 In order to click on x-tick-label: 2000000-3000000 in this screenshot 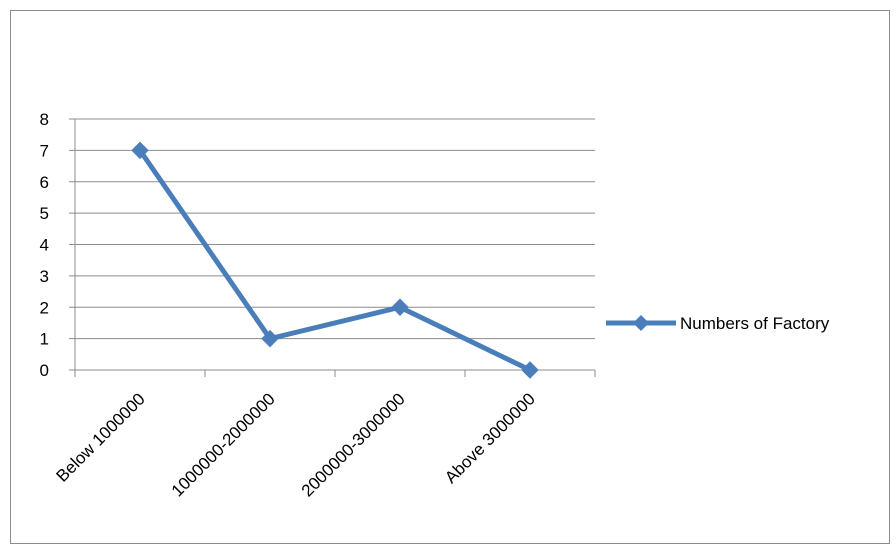, I will do `click(353, 444)`.